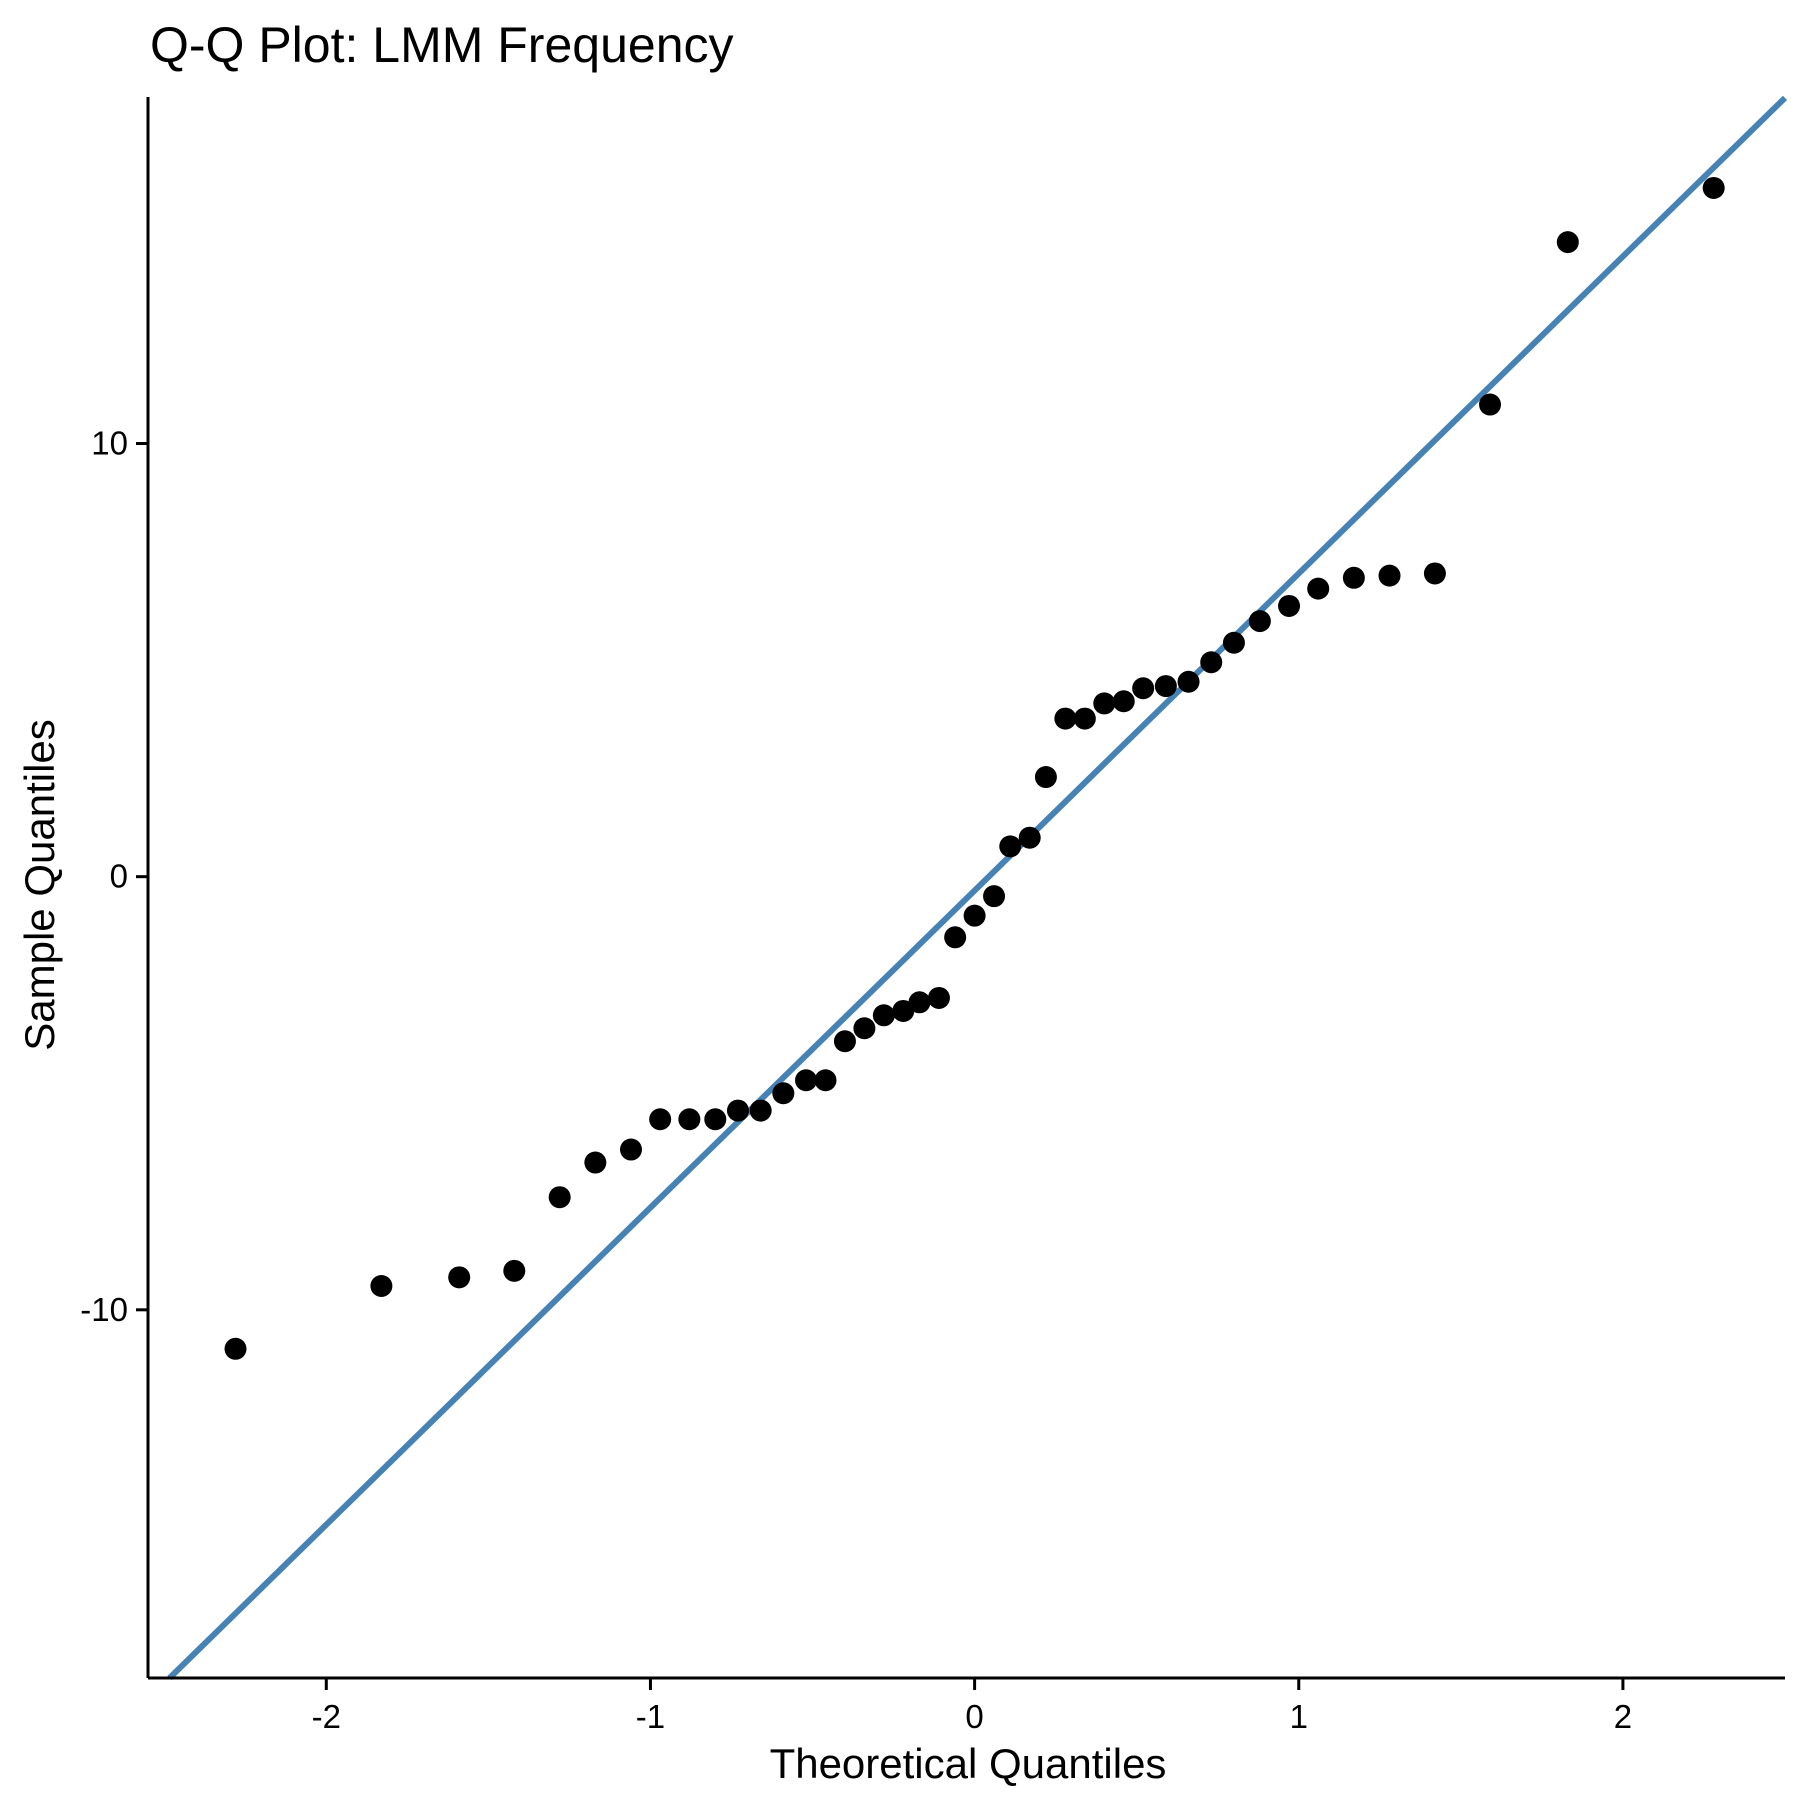  Describe the element at coordinates (650, 1716) in the screenshot. I see `x-tick-label: -1` at that location.